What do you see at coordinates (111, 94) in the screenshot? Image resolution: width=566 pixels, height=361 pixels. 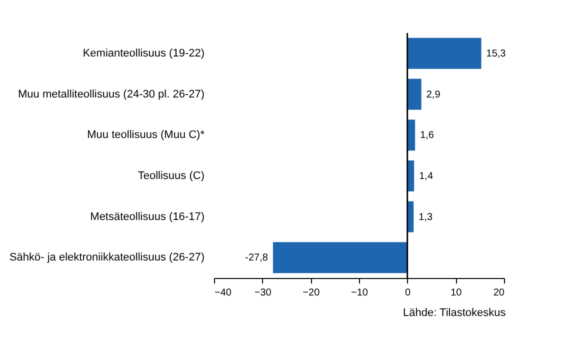 I see `y-tick-label: Muu metalliteollisuus (24-30 pl. 26-27)` at bounding box center [111, 94].